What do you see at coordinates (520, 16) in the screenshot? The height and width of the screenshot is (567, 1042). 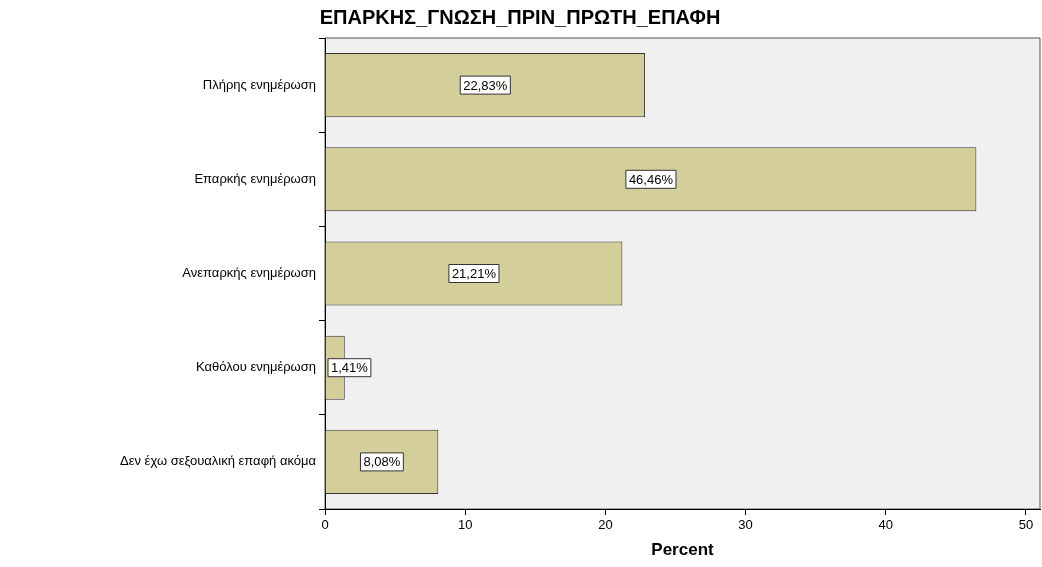 I see `chart-title: ΕΠΑΡΚΗΣ_ΓΝΩΣΗ_ΠΡΙΝ_ΠΡΩΤΗ_ΕΠΑΦΗ` at bounding box center [520, 16].